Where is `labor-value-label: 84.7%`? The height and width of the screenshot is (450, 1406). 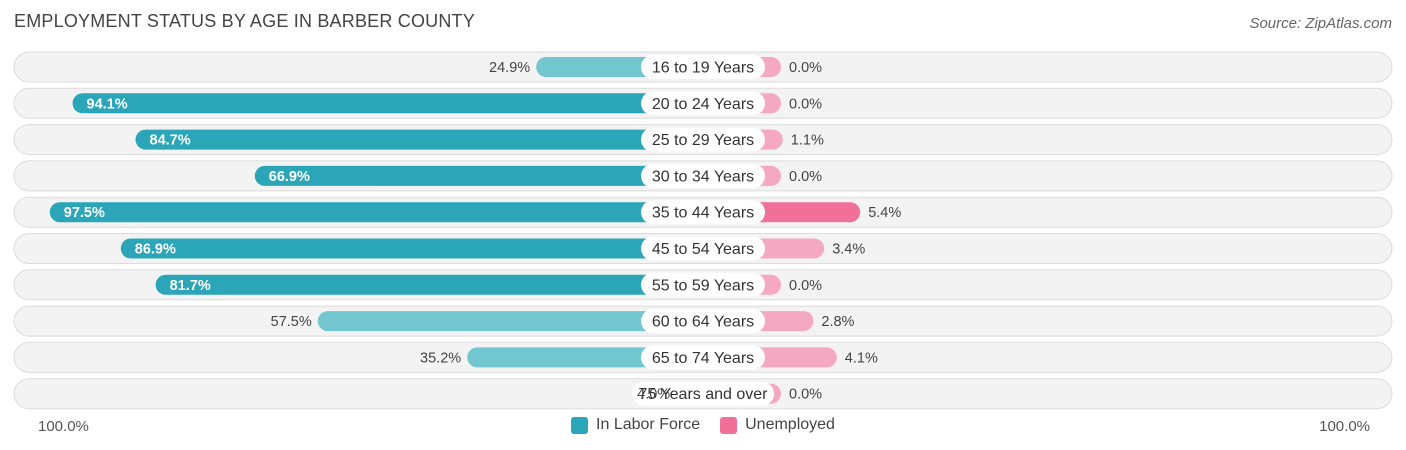 labor-value-label: 84.7% is located at coordinates (170, 141).